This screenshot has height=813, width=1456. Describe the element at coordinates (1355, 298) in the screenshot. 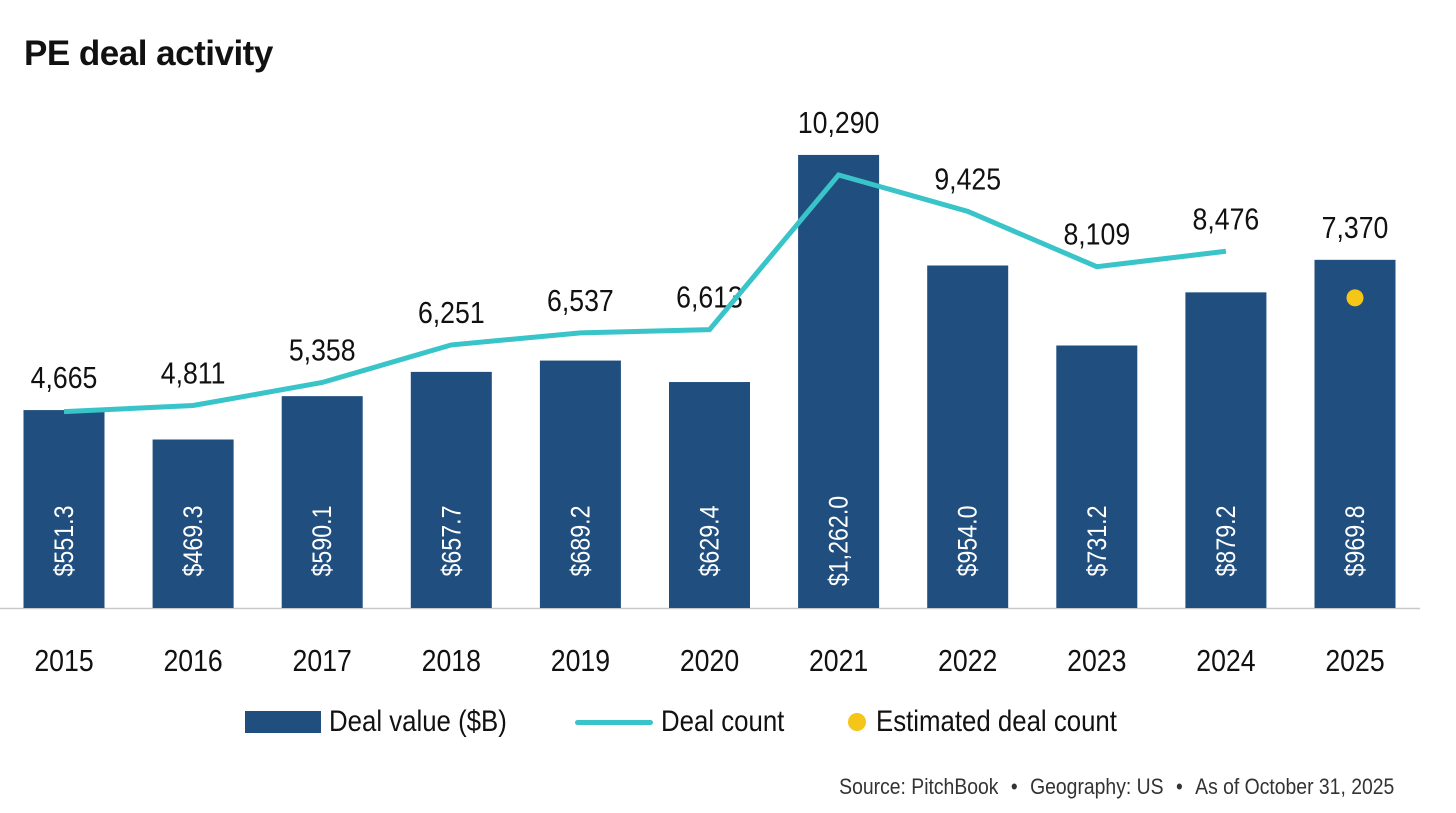

I see `estimated-deal-count-point` at that location.